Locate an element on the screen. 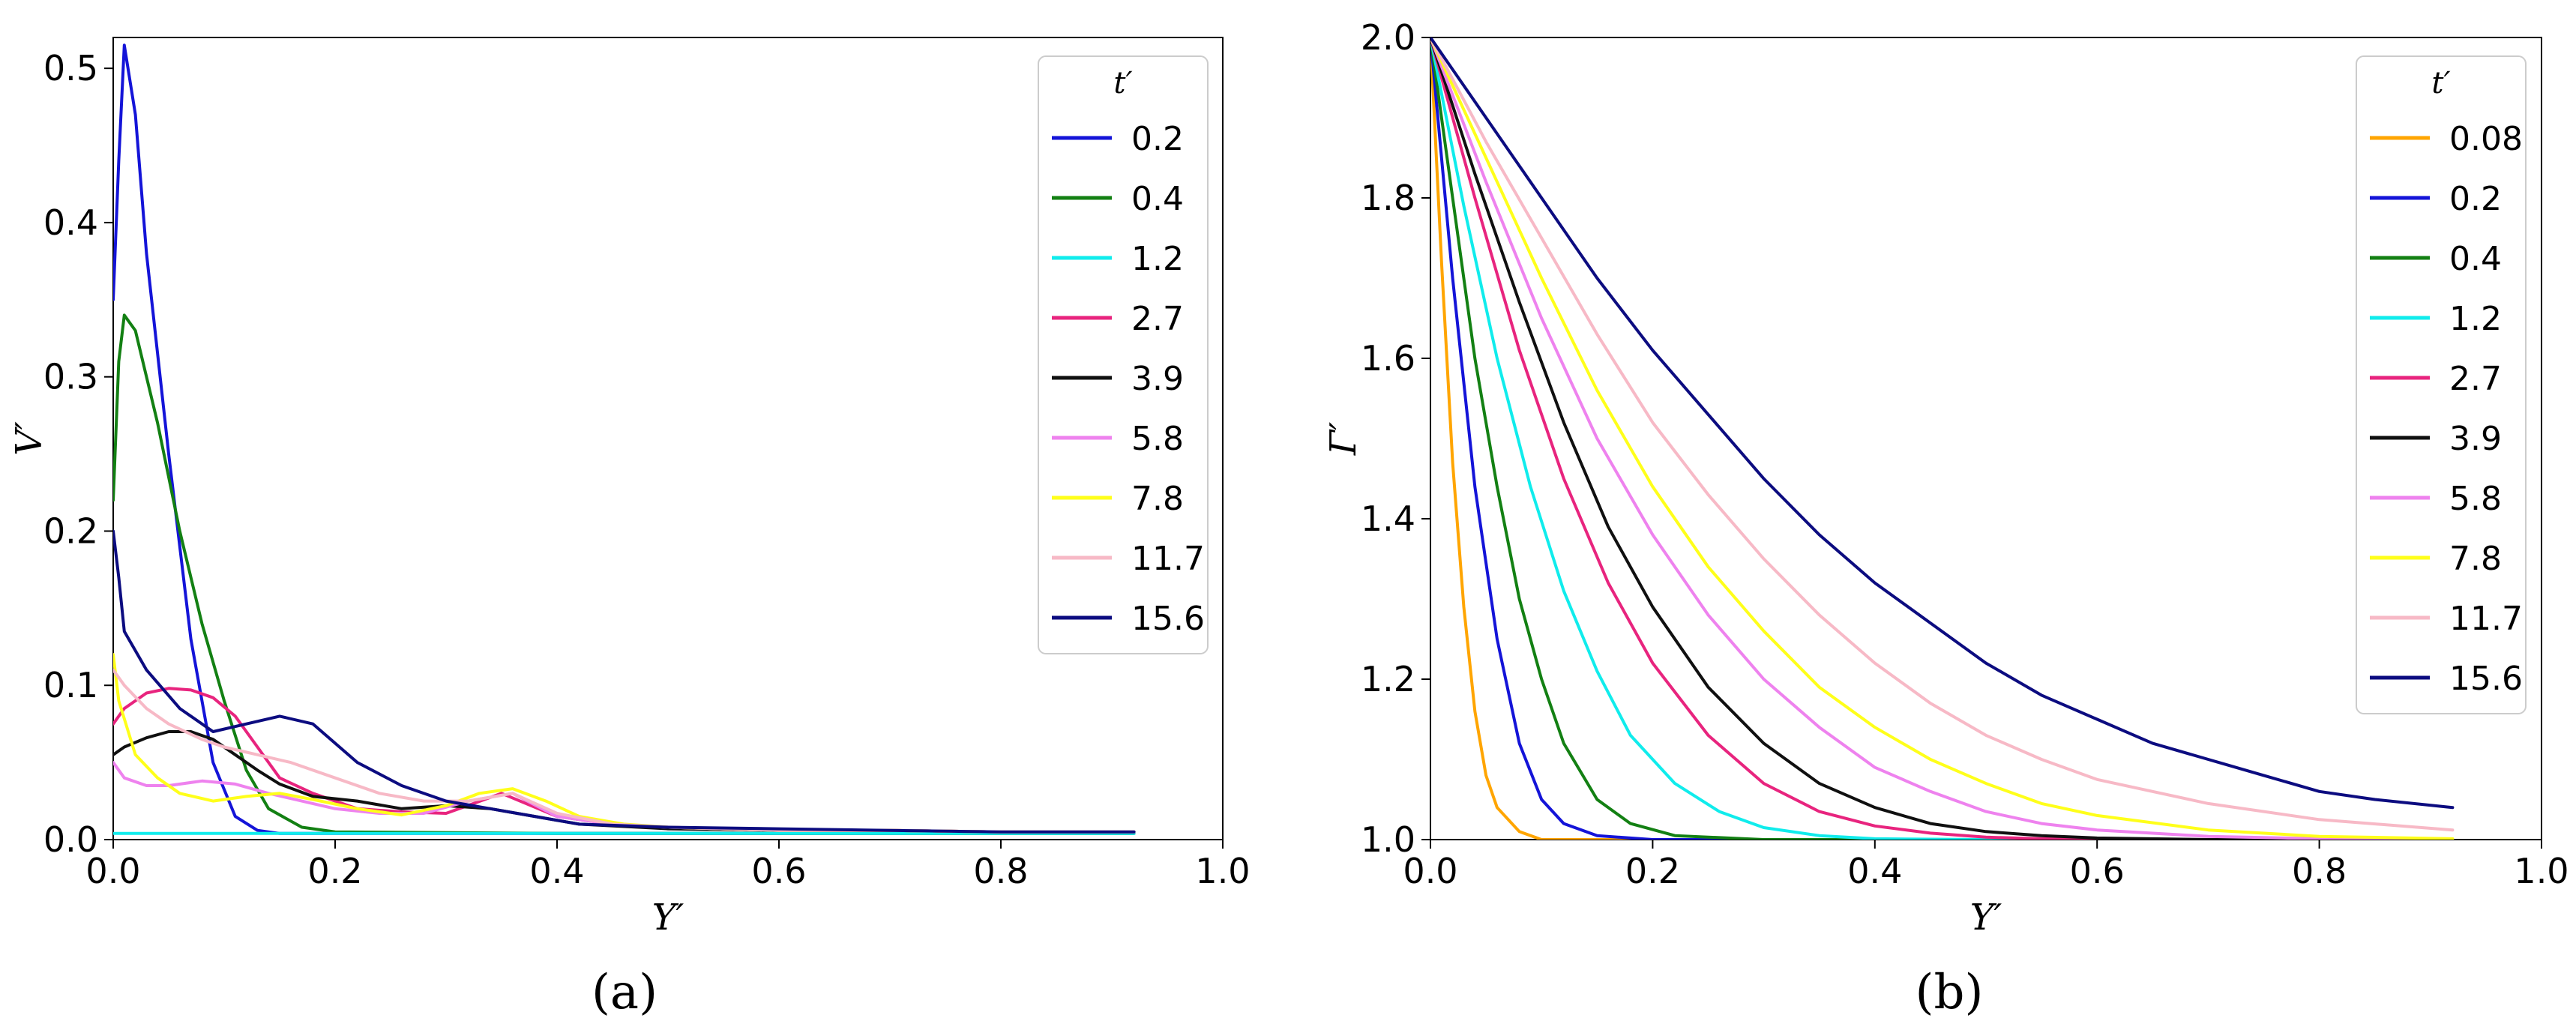  y-tick-label: 0.3 is located at coordinates (70, 377).